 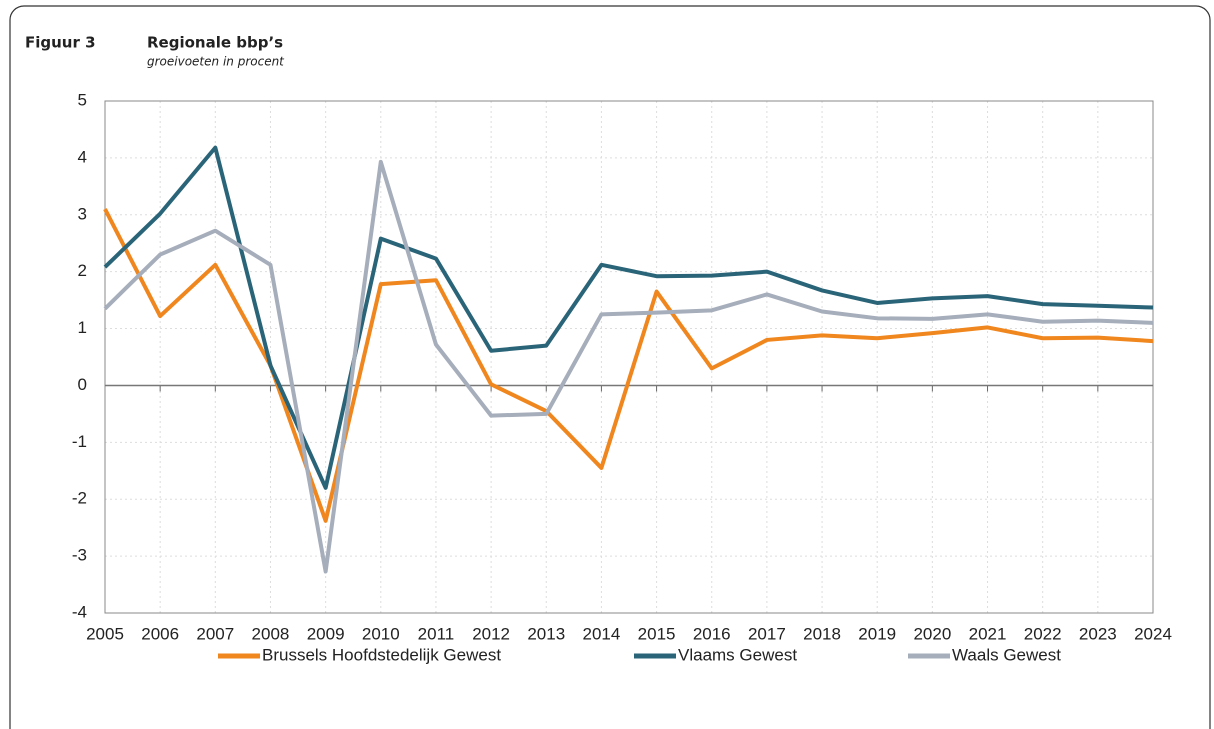 What do you see at coordinates (932, 633) in the screenshot?
I see `x-tick-label: 2020` at bounding box center [932, 633].